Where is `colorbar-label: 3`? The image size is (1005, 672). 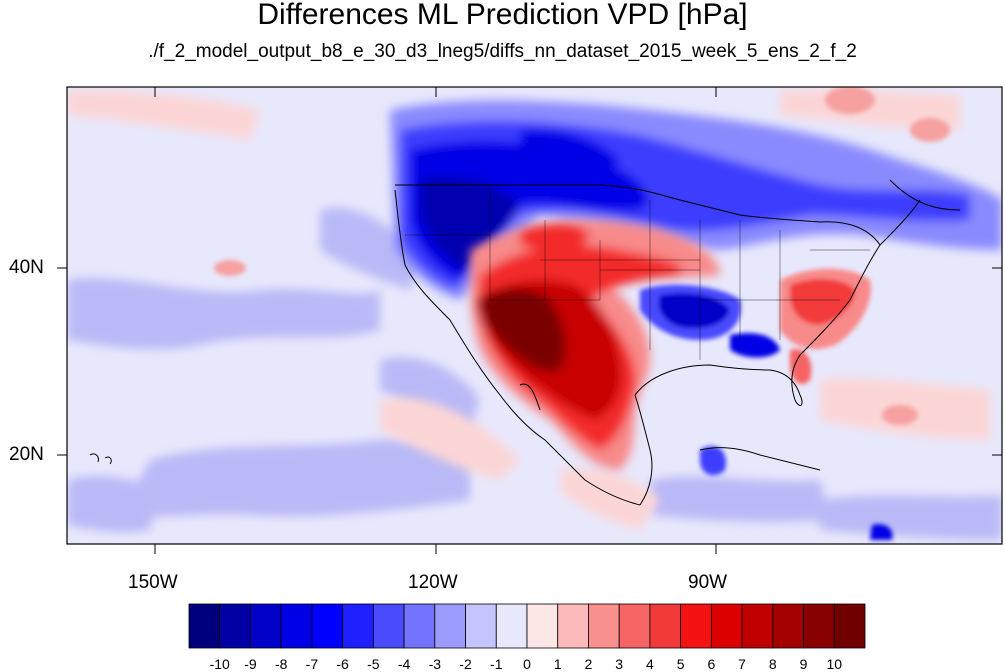
colorbar-label: 3 is located at coordinates (619, 664).